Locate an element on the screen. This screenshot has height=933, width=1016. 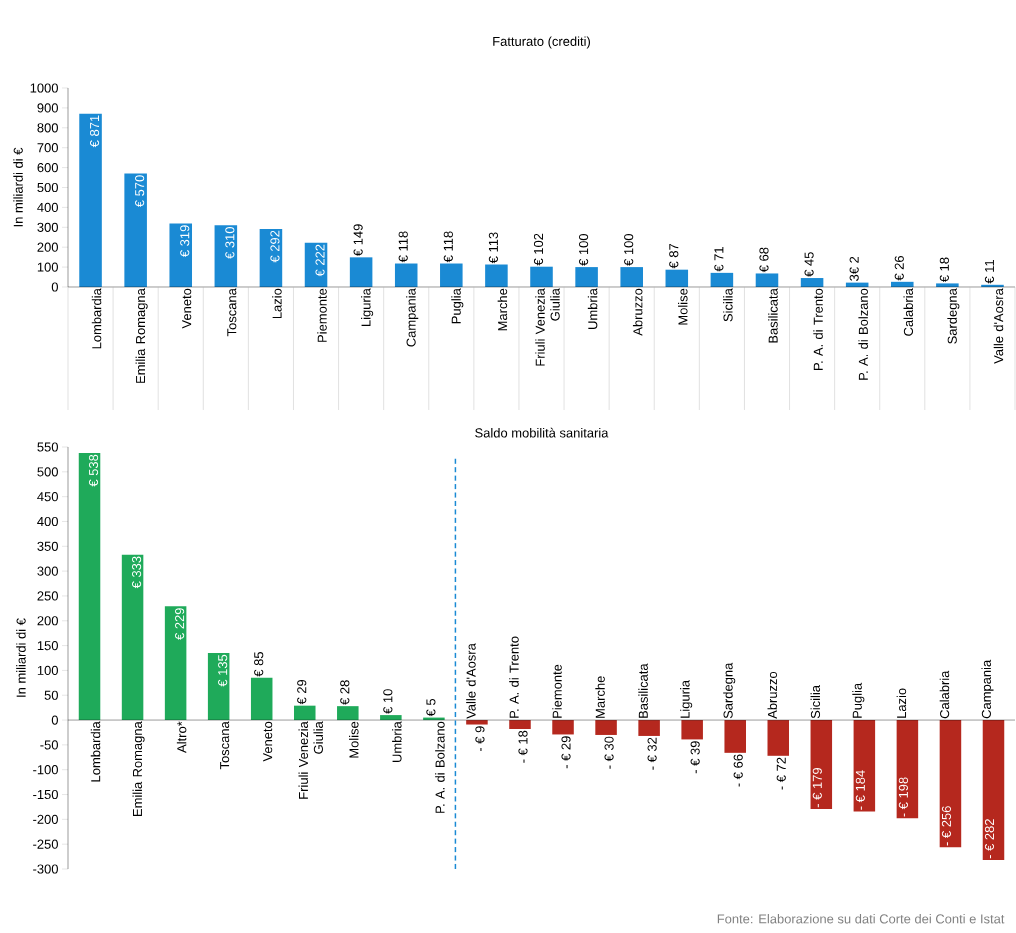
y-tick-label: 100 is located at coordinates (47, 670).